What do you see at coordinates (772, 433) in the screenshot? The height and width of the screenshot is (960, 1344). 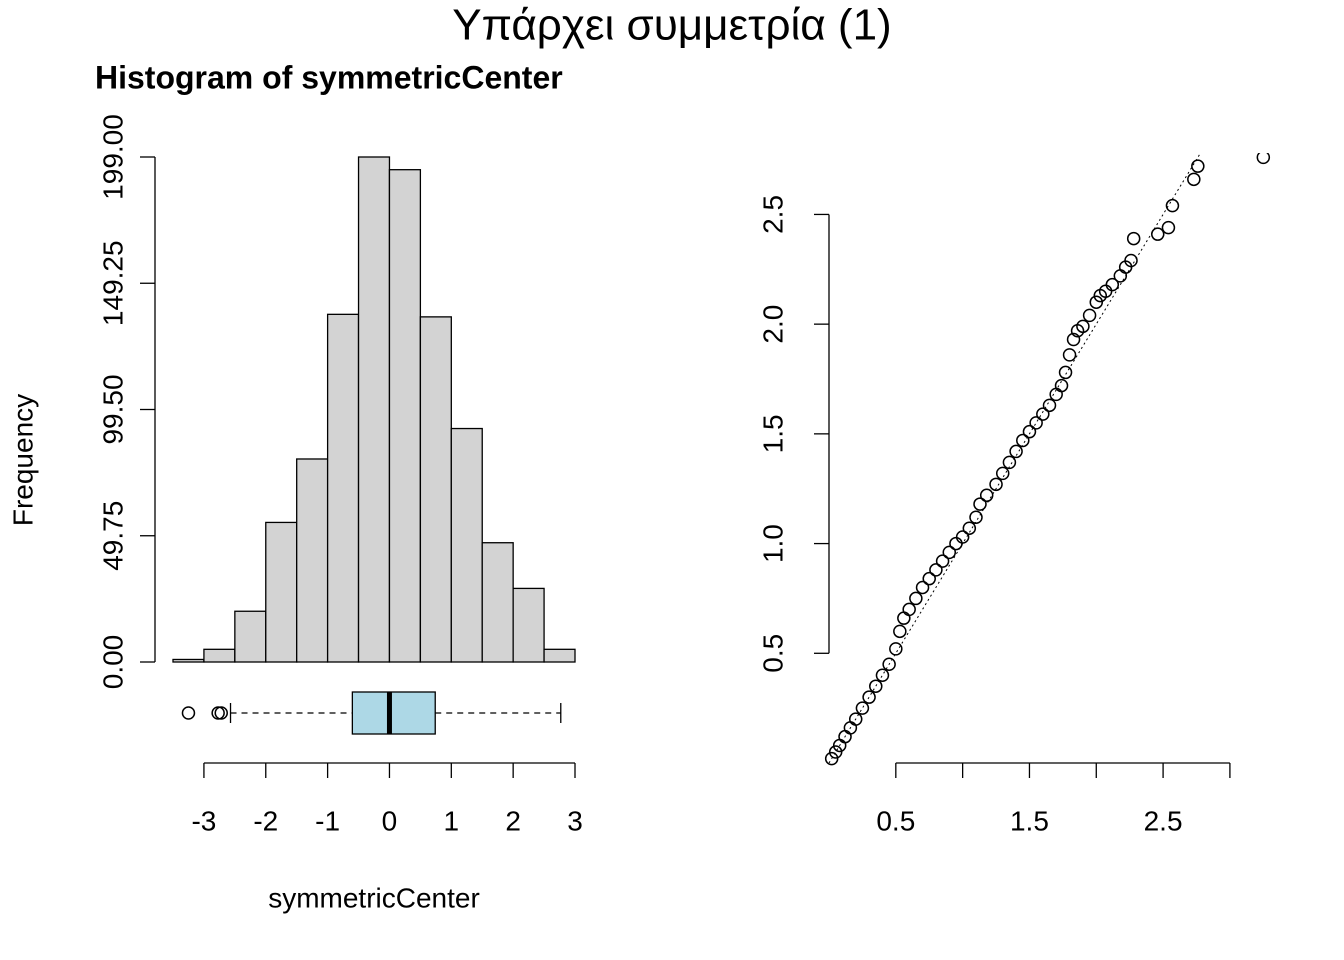 I see `y-tick-label: 1.5` at bounding box center [772, 433].